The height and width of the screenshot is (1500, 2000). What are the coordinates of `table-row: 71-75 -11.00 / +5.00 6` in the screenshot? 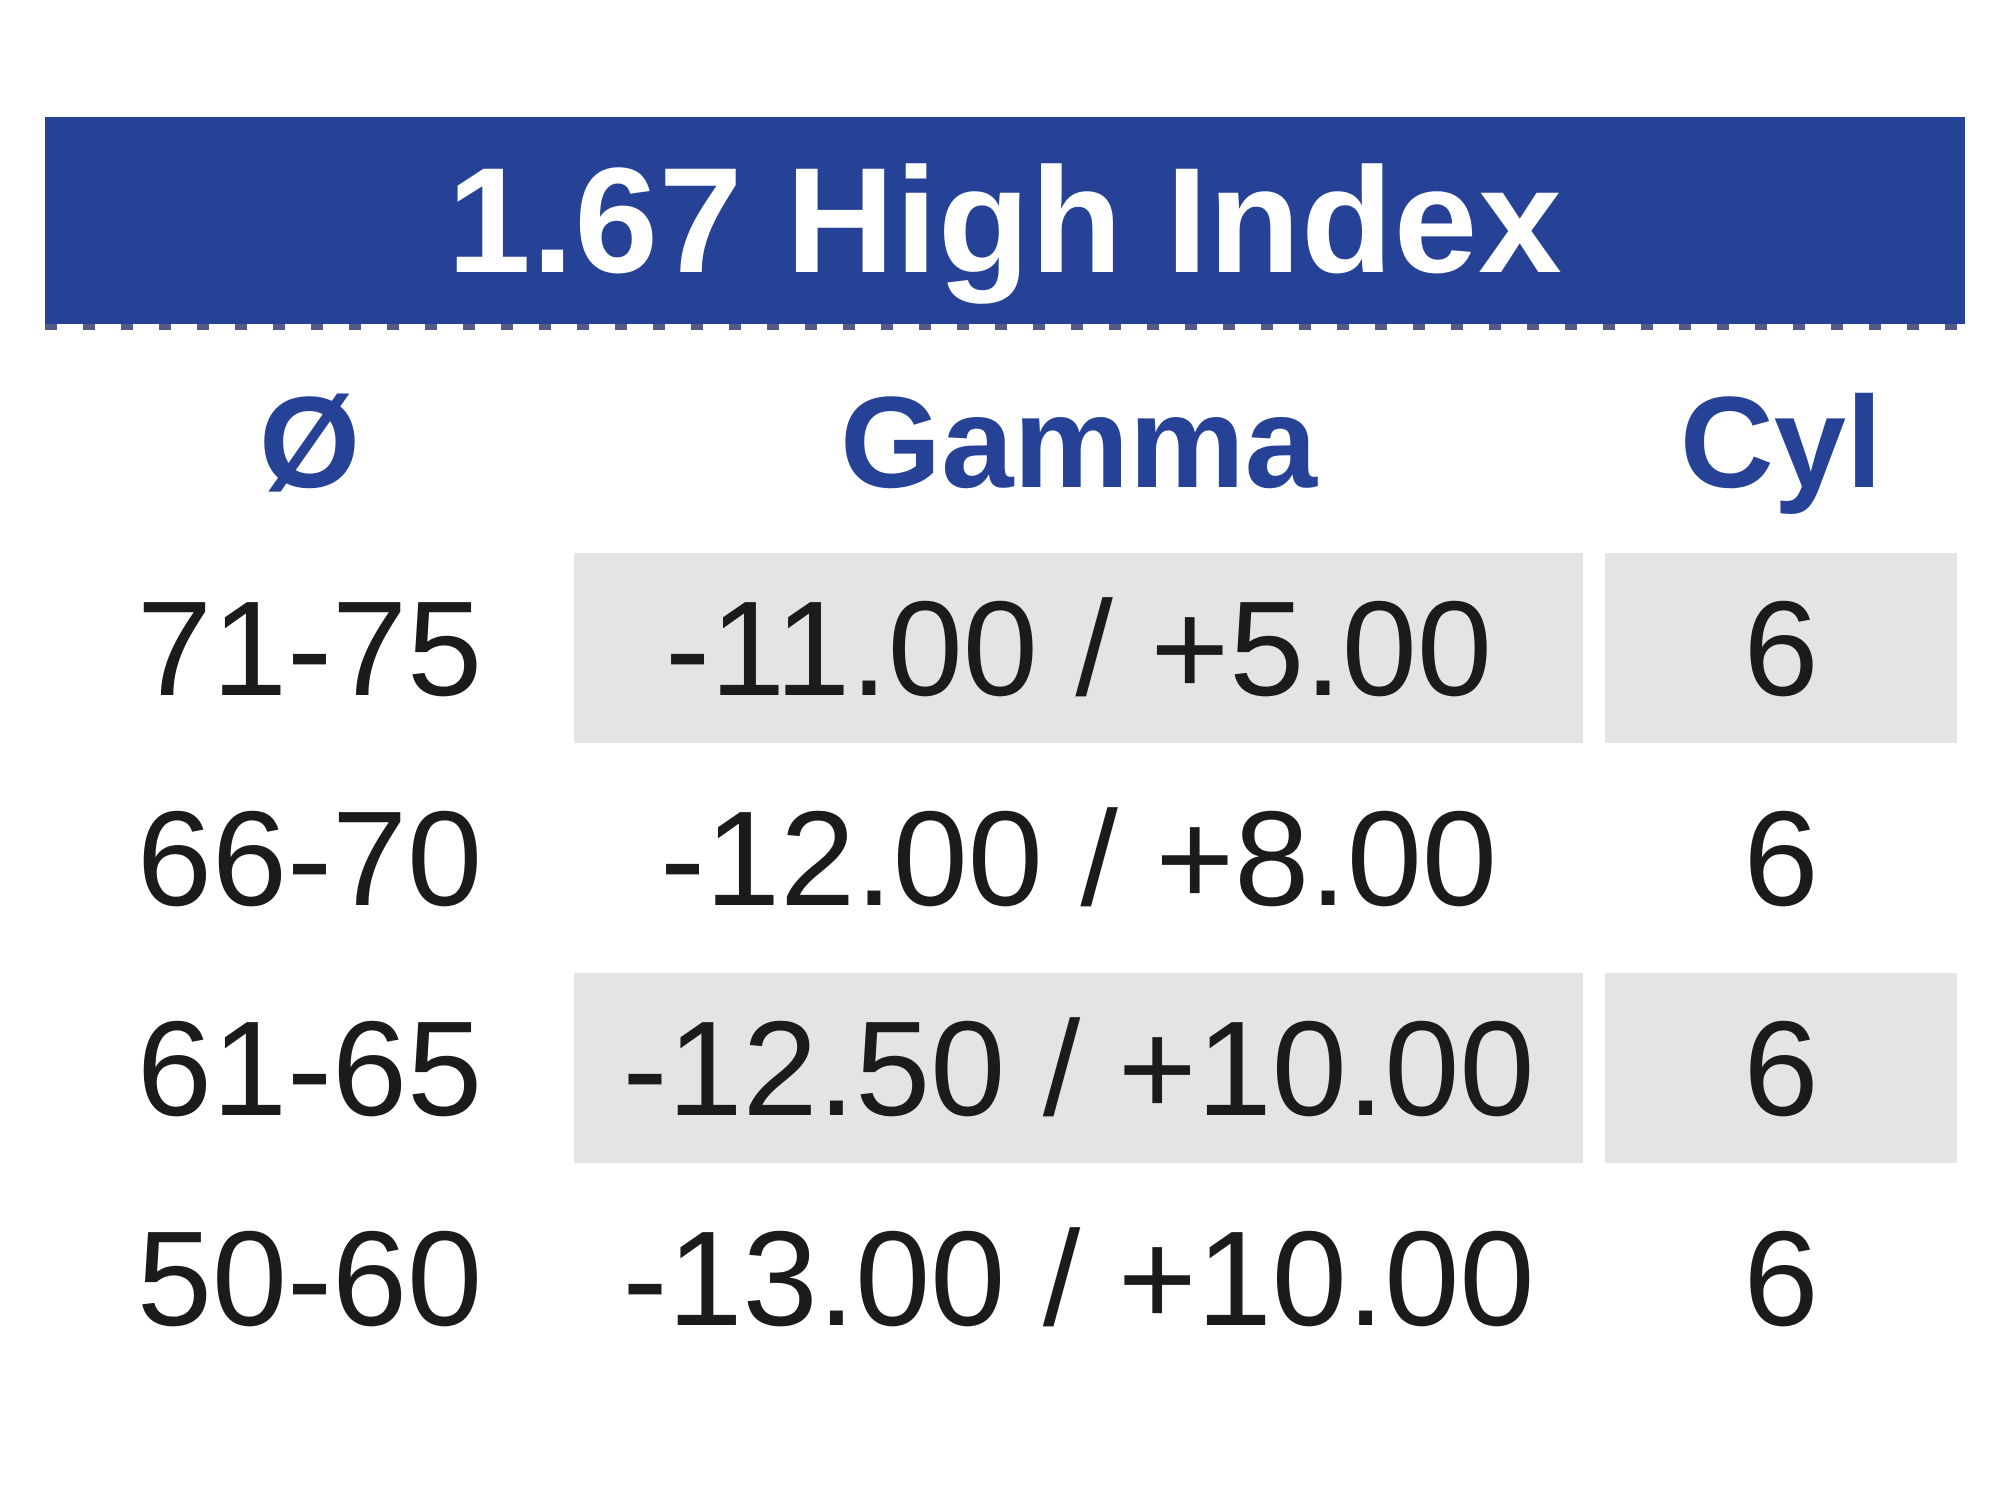 It's located at (1005, 648).